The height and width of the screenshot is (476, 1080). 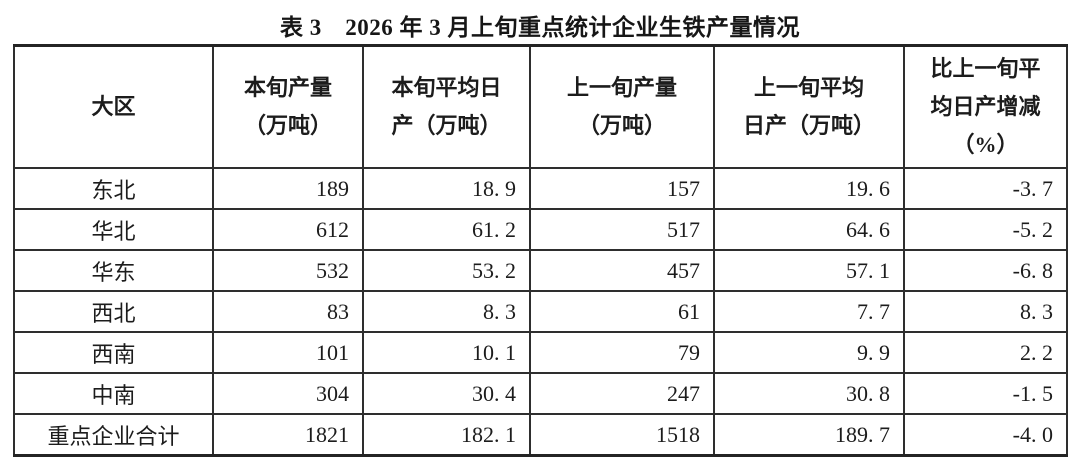 I want to click on cell-prev-output: 247, so click(x=622, y=393).